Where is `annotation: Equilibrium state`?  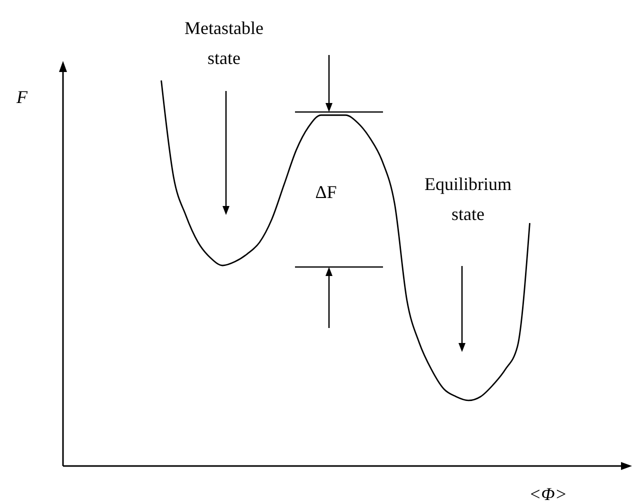
annotation: Equilibrium state is located at coordinates (468, 199).